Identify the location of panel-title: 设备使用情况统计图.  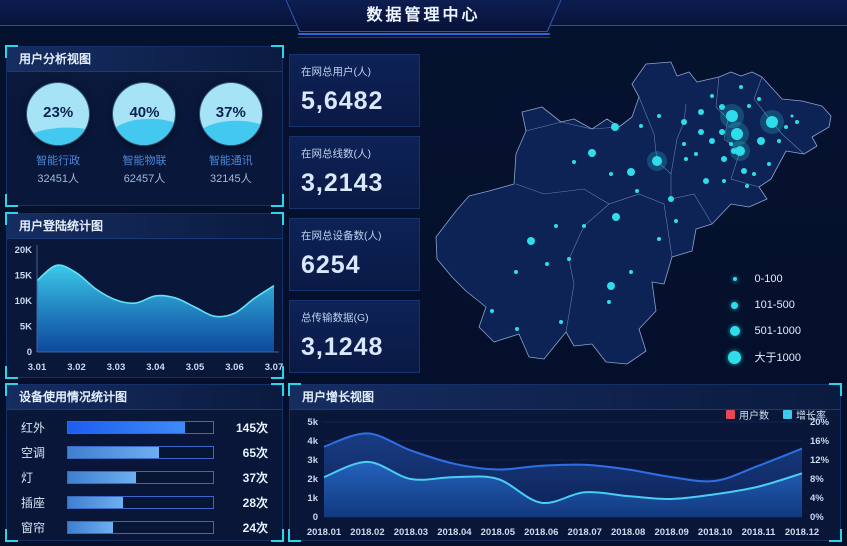
(144, 397).